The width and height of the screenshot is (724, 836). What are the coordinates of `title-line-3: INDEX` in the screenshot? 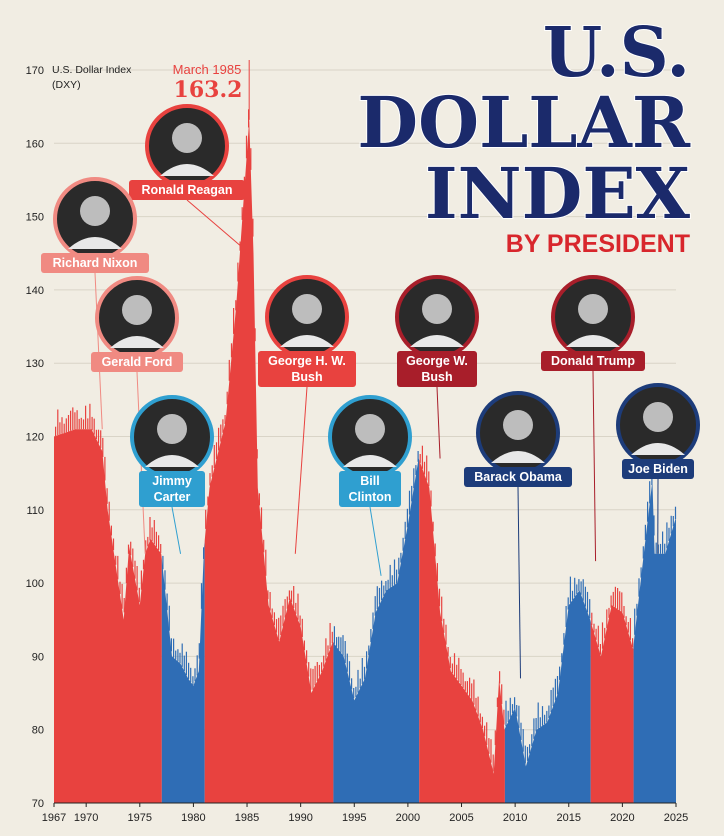 It's located at (558, 193).